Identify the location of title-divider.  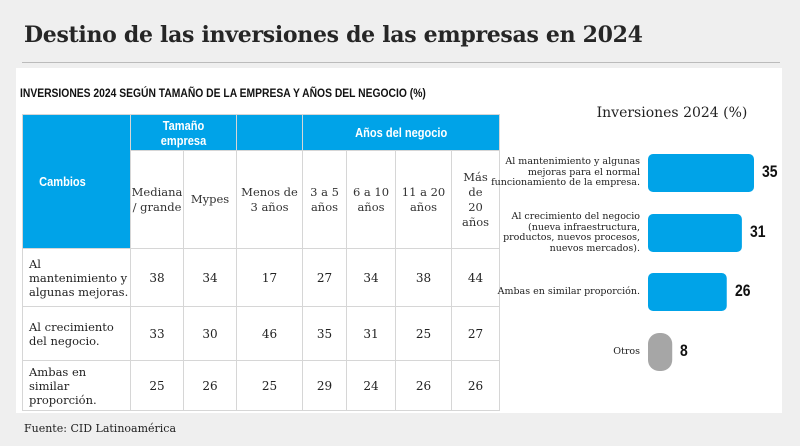
(401, 62).